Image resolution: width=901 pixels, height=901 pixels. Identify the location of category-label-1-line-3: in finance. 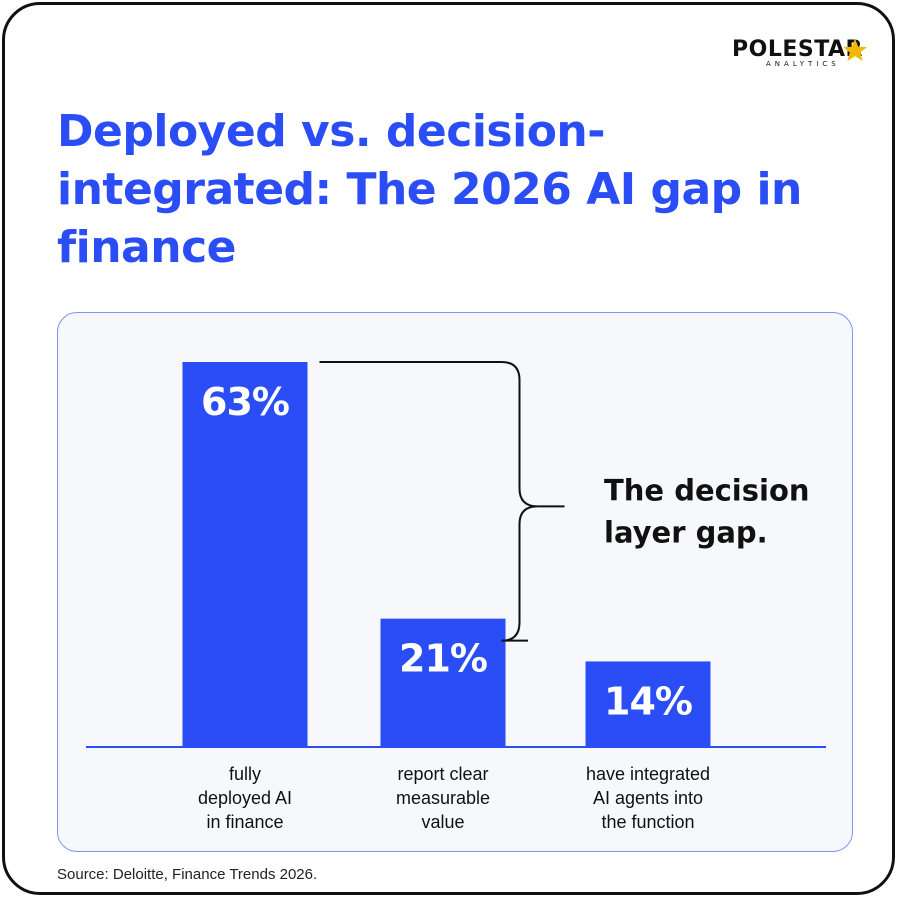
(244, 822).